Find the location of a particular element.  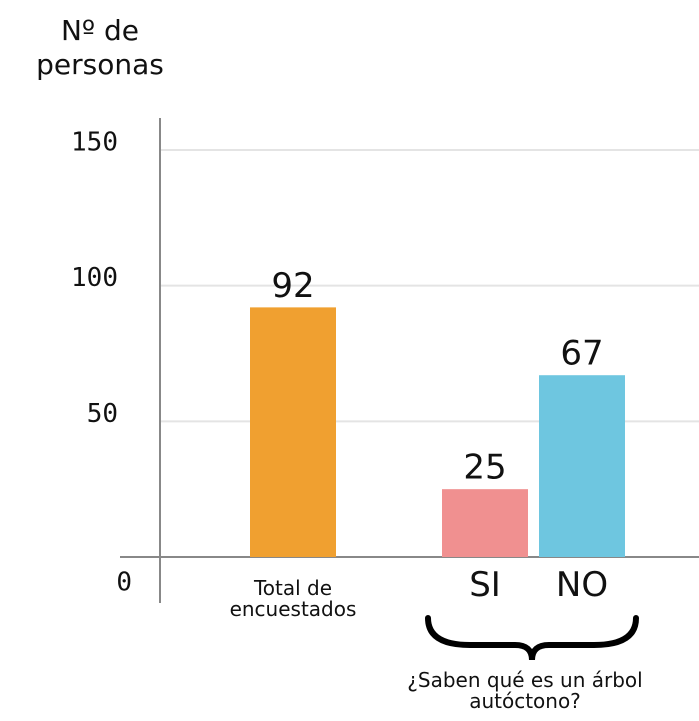

value-label: 67 is located at coordinates (581, 354).